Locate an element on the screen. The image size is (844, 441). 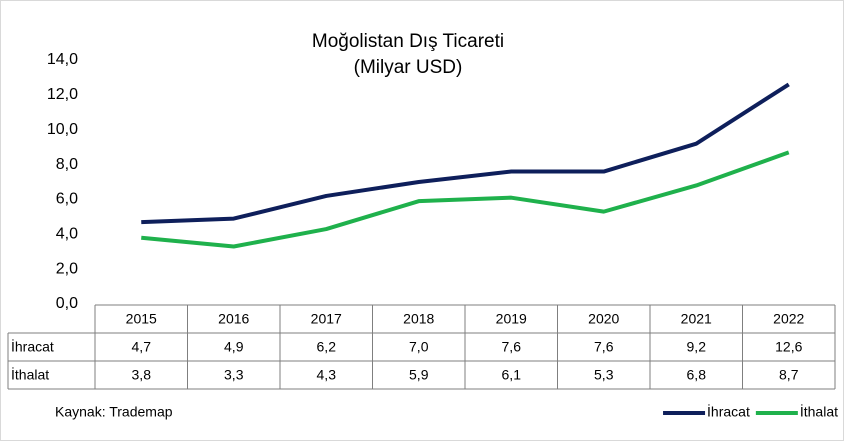
table-value: 9,2 is located at coordinates (697, 347).